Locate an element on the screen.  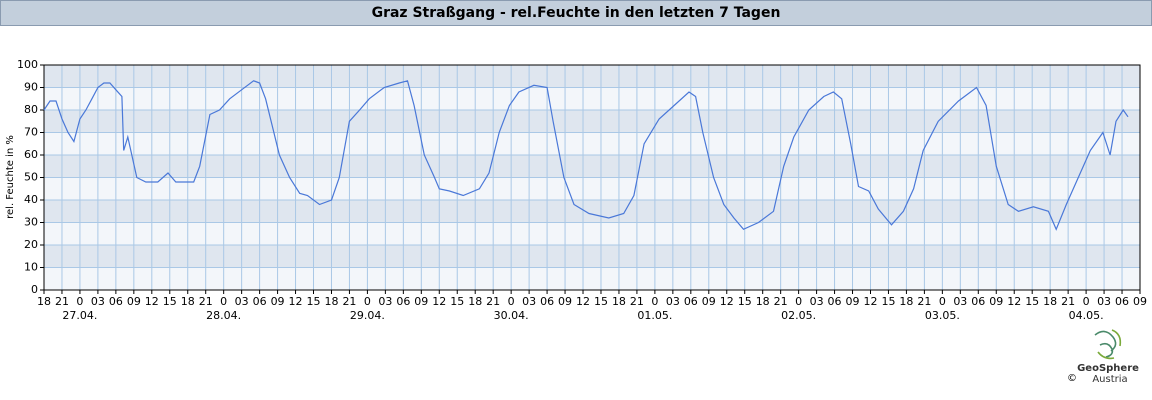
y-tick-label: 60 is located at coordinates (31, 154).